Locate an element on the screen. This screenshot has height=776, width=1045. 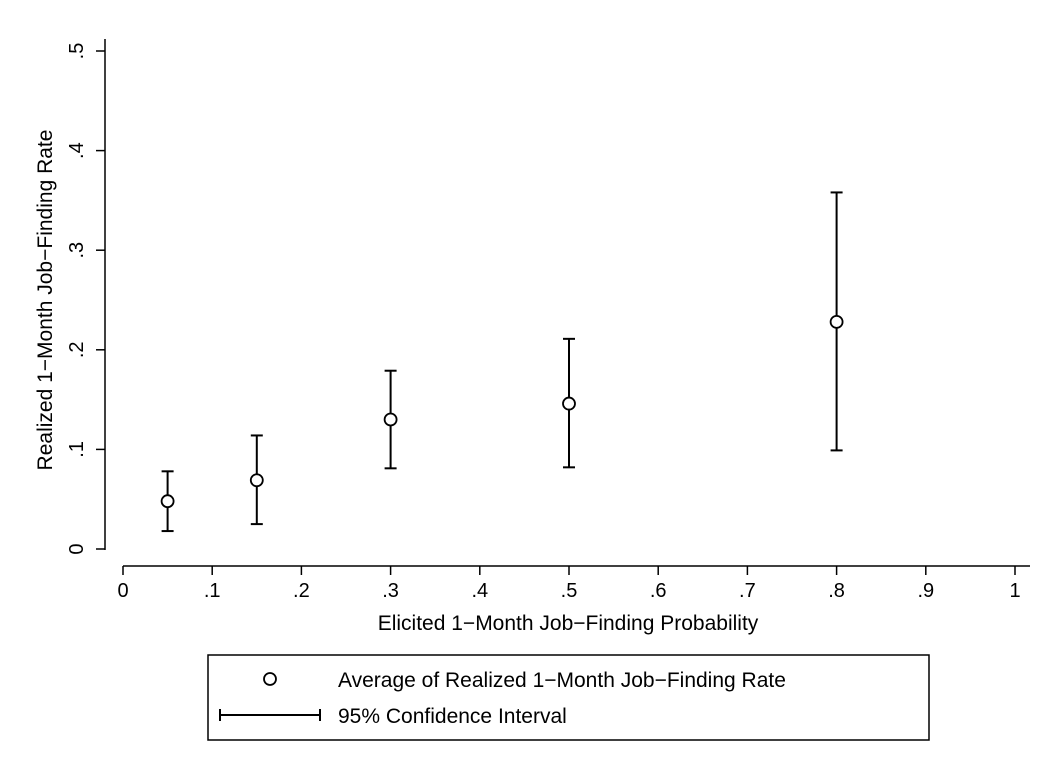
x-tick-label: 1 is located at coordinates (1014, 591).